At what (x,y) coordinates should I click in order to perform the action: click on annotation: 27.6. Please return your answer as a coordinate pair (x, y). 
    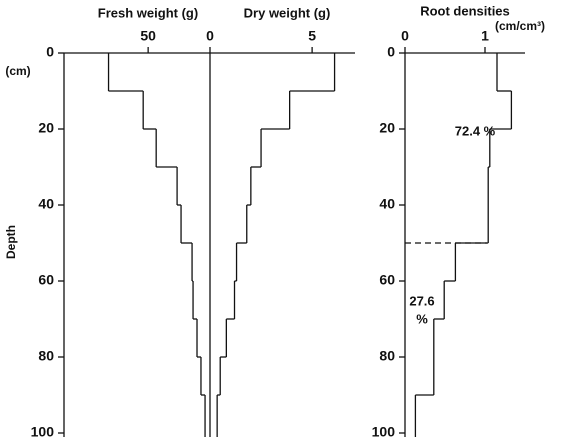
    Looking at the image, I should click on (421, 300).